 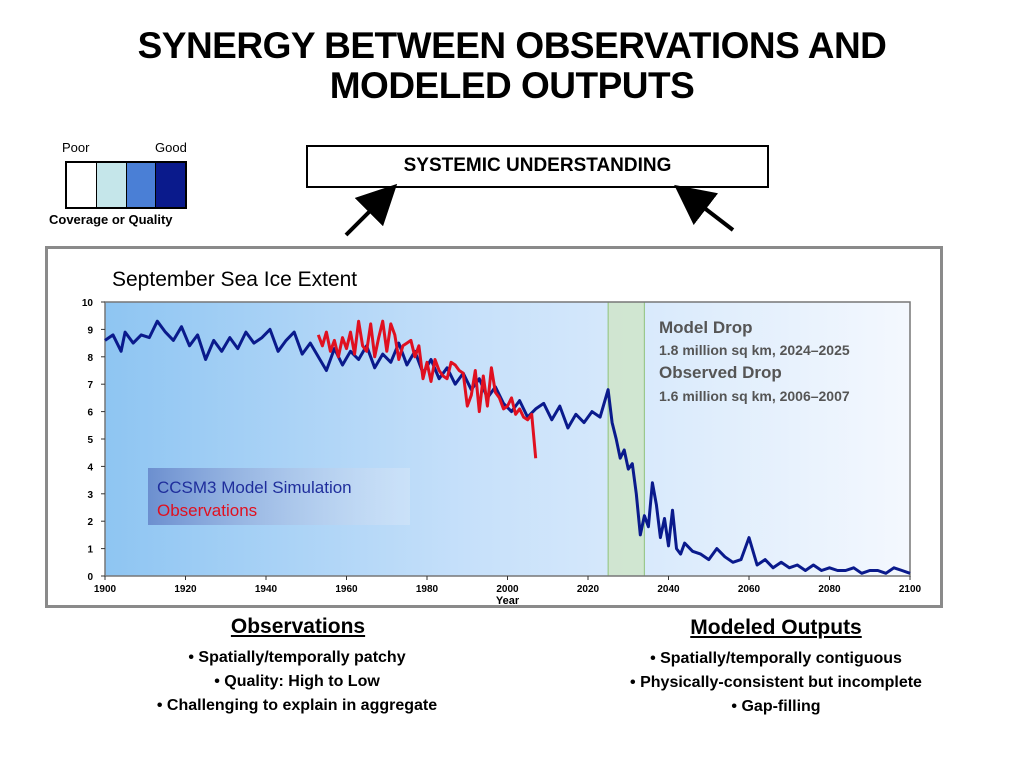 What do you see at coordinates (776, 706) in the screenshot?
I see `modeled-bullet-3: • Gap-filling` at bounding box center [776, 706].